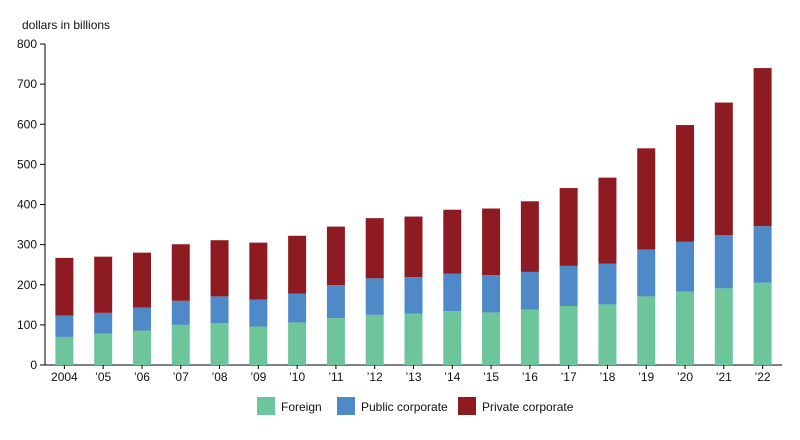  What do you see at coordinates (491, 377) in the screenshot?
I see `x-tick-label: ’15` at bounding box center [491, 377].